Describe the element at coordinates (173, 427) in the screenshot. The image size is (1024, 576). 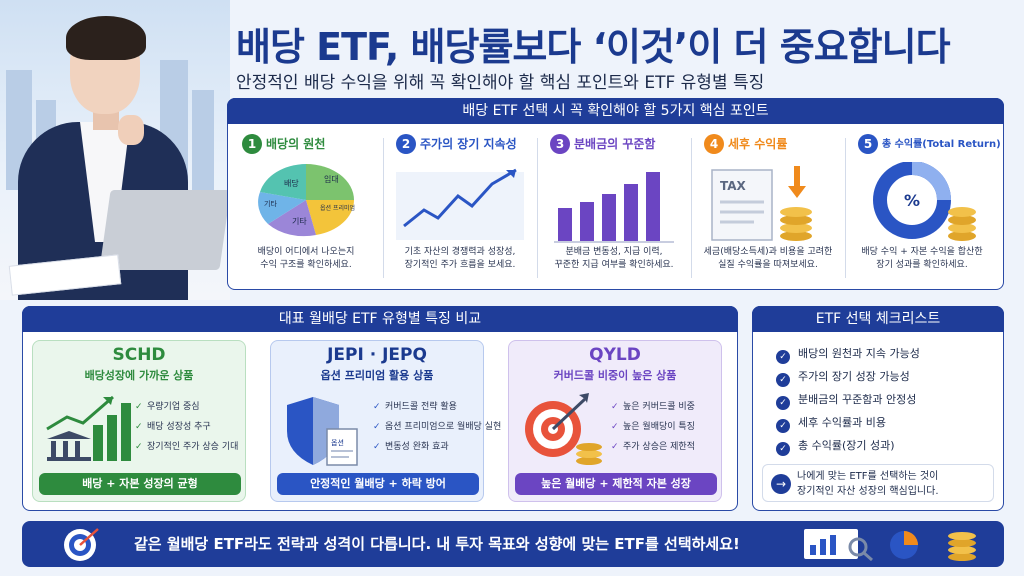
I see `list-item: ✓ 배당 성장성 추구` at that location.